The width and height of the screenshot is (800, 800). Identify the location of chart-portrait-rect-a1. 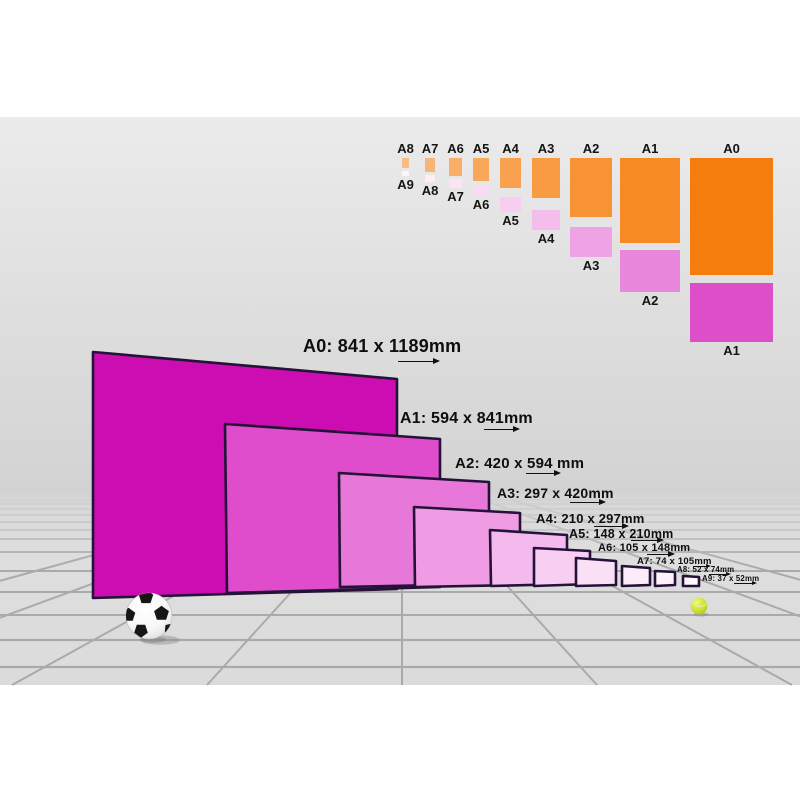
(650, 200).